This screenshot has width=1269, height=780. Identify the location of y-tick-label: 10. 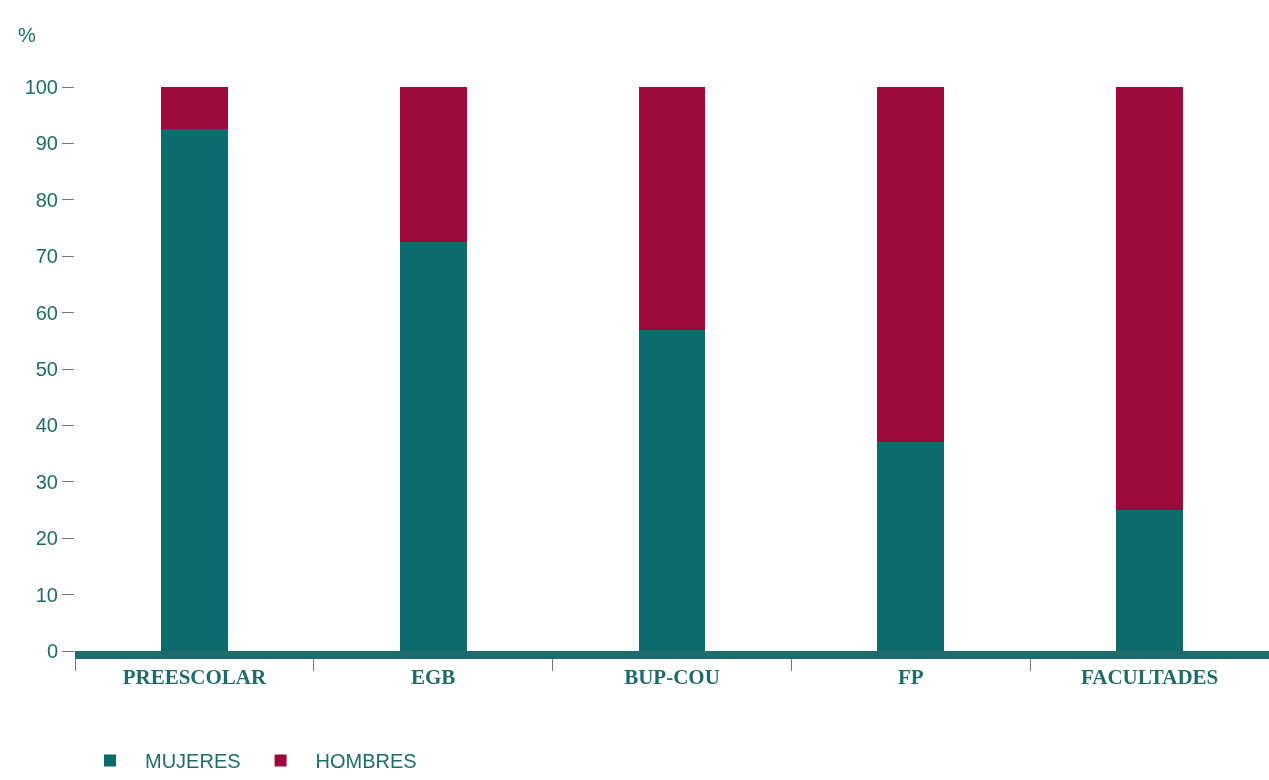
(46, 594).